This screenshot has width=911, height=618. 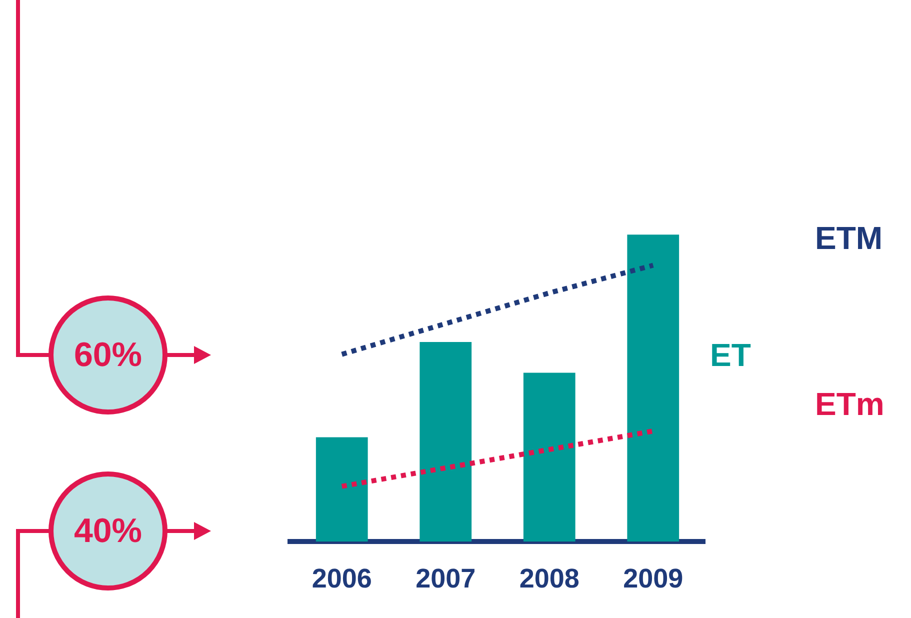 What do you see at coordinates (849, 404) in the screenshot?
I see `text: ETm` at bounding box center [849, 404].